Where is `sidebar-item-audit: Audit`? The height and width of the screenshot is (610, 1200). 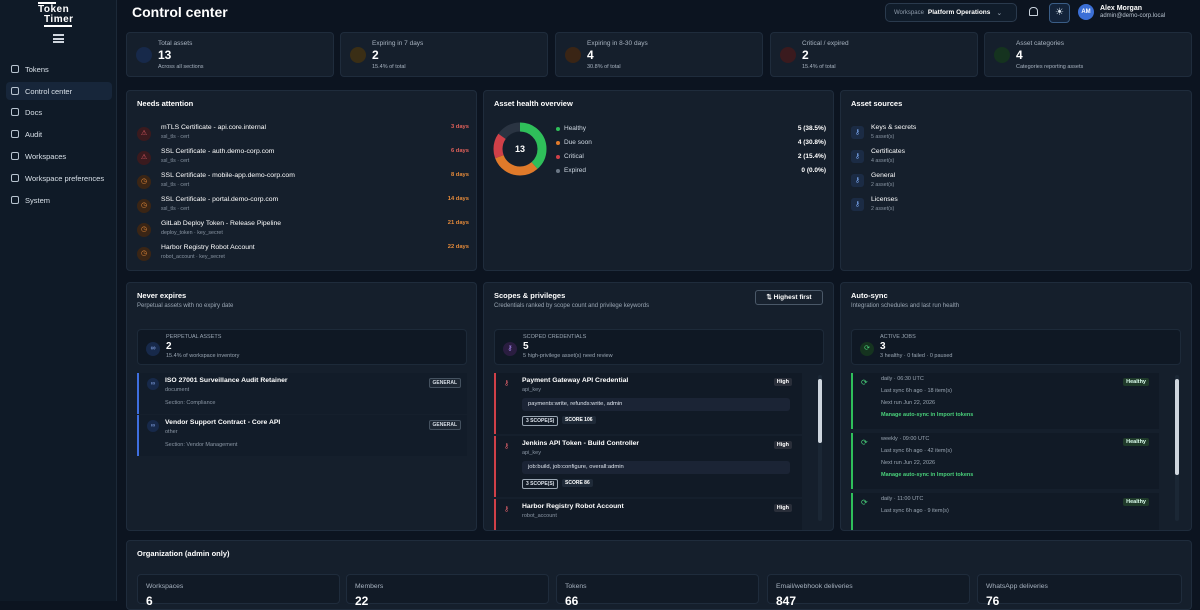 sidebar-item-audit: Audit is located at coordinates (59, 134).